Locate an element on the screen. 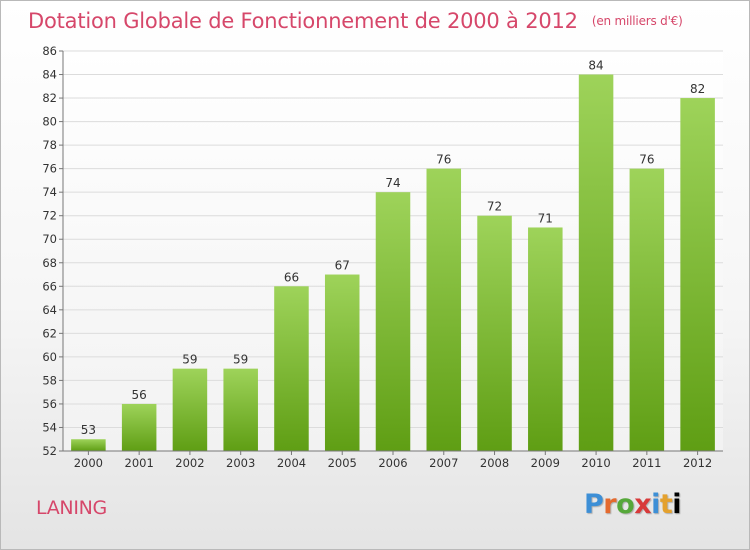 This screenshot has height=550, width=750. y-tick-label: 84 is located at coordinates (49, 75).